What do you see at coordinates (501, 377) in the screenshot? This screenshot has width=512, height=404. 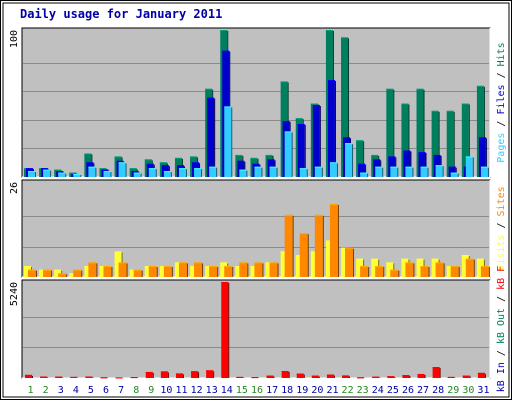 I see `legend-kbytes-item: kB In` at bounding box center [501, 377].